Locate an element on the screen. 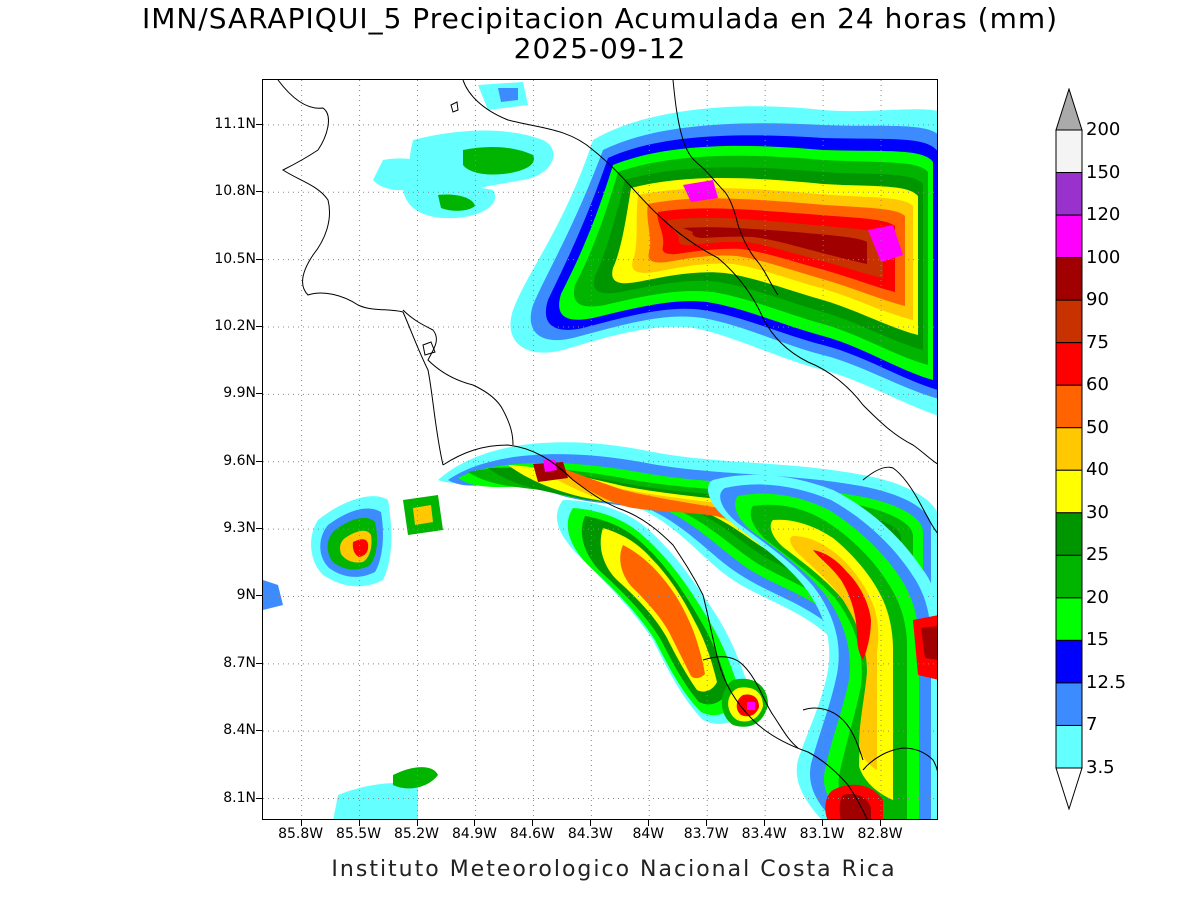  rain-region-southeast is located at coordinates (822, 646).